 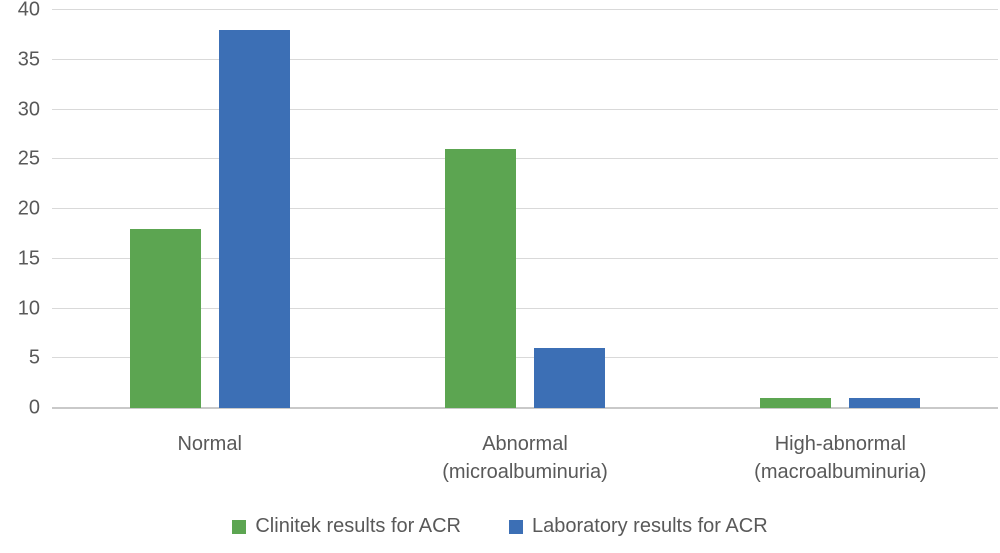 I want to click on y-tick-label-40: 40, so click(x=28, y=10).